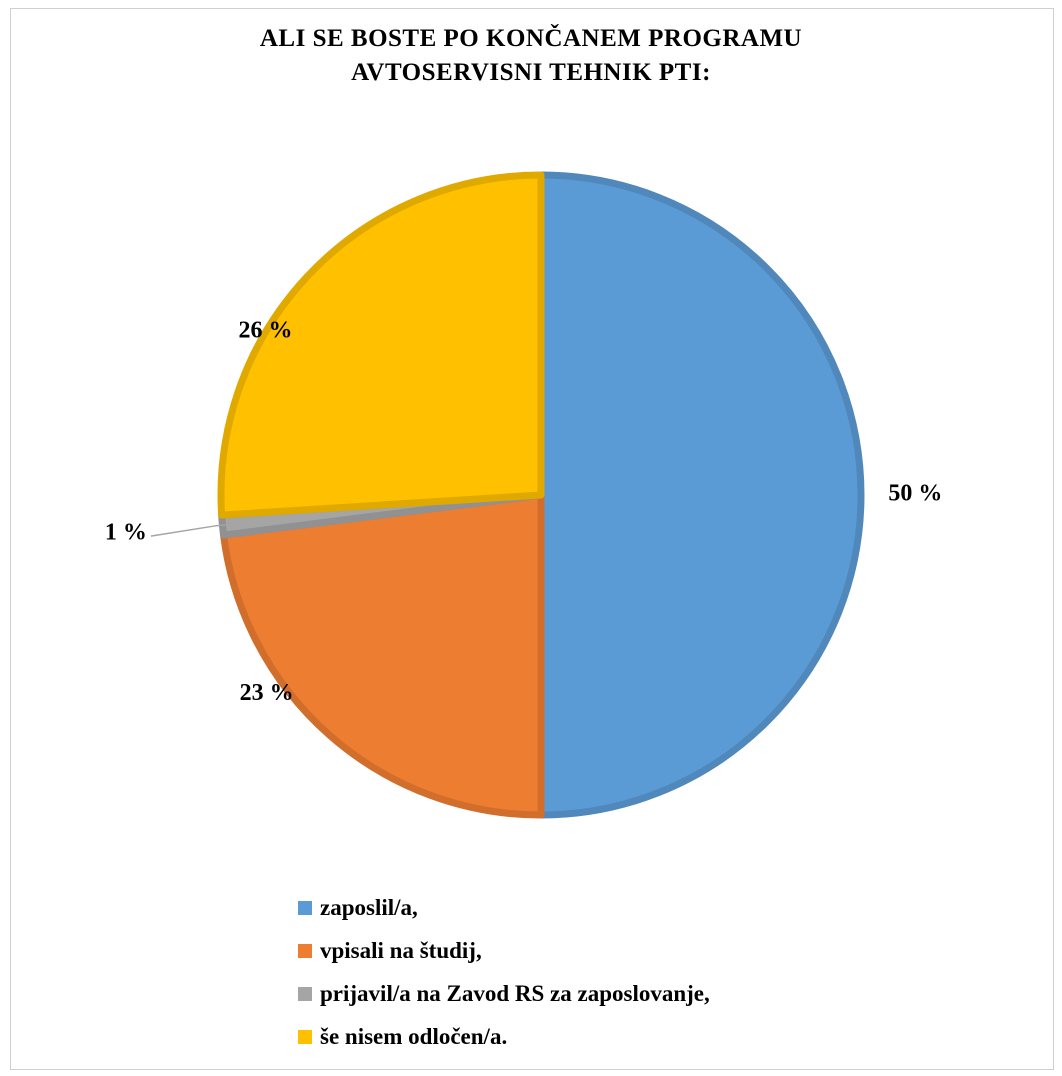 The width and height of the screenshot is (1062, 1076). Describe the element at coordinates (515, 993) in the screenshot. I see `legend-label-3: prijavil/a na Zavod RS za zaposlovanje,` at that location.